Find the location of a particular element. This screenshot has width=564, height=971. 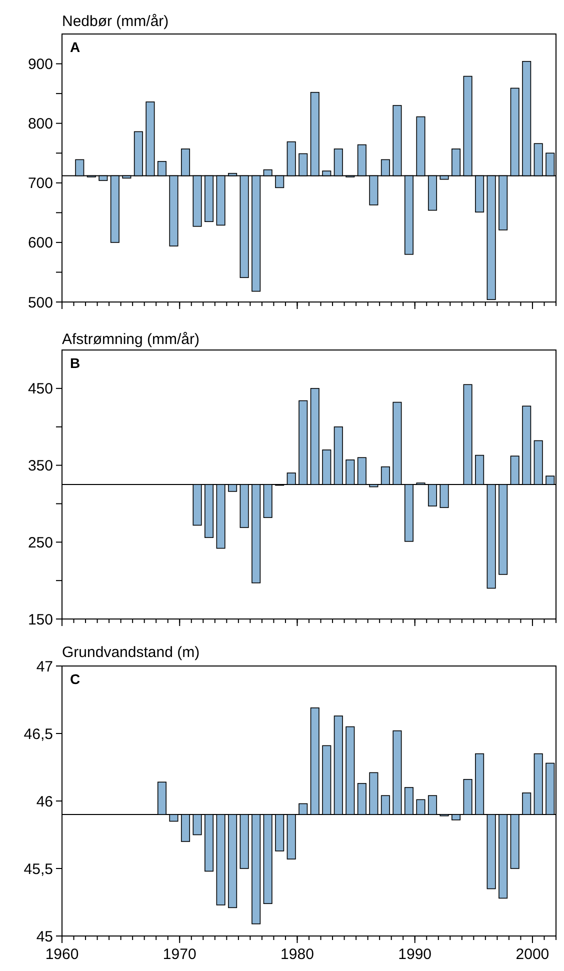

y-tick-label: 46 is located at coordinates (44, 801).